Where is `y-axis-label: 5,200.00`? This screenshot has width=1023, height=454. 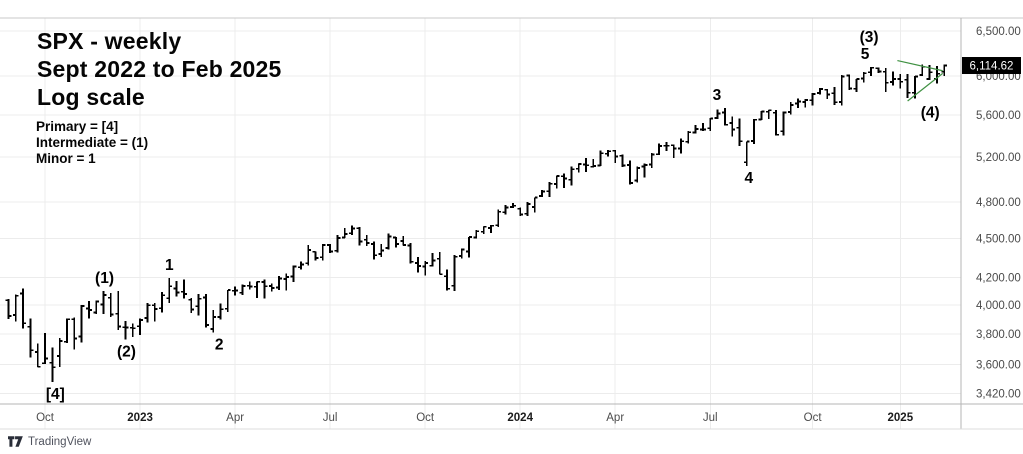
y-axis-label: 5,200.00 is located at coordinates (998, 158).